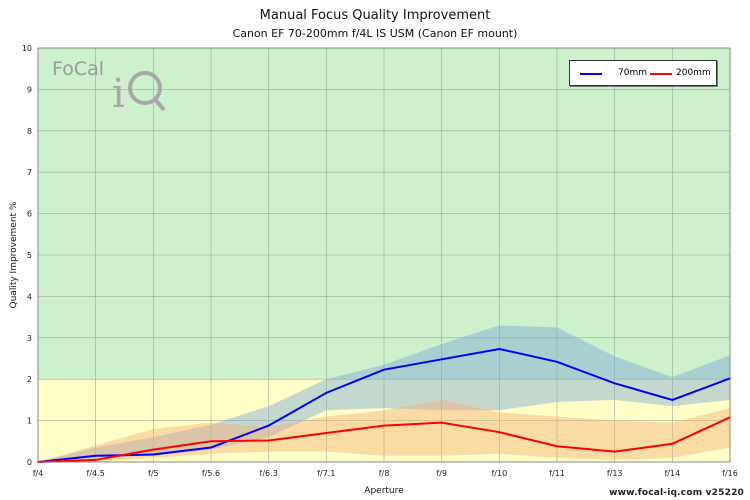  What do you see at coordinates (326, 473) in the screenshot?
I see `x-tick-label: f/7.1` at bounding box center [326, 473].